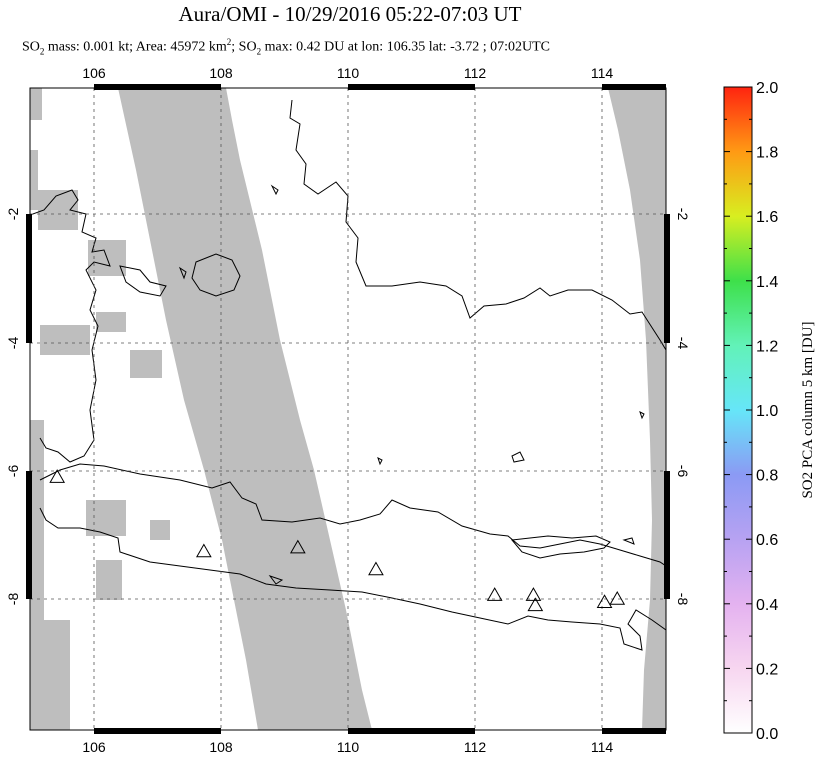 This screenshot has height=759, width=823. What do you see at coordinates (221, 747) in the screenshot?
I see `lon-label-bottom-108: 108` at bounding box center [221, 747].